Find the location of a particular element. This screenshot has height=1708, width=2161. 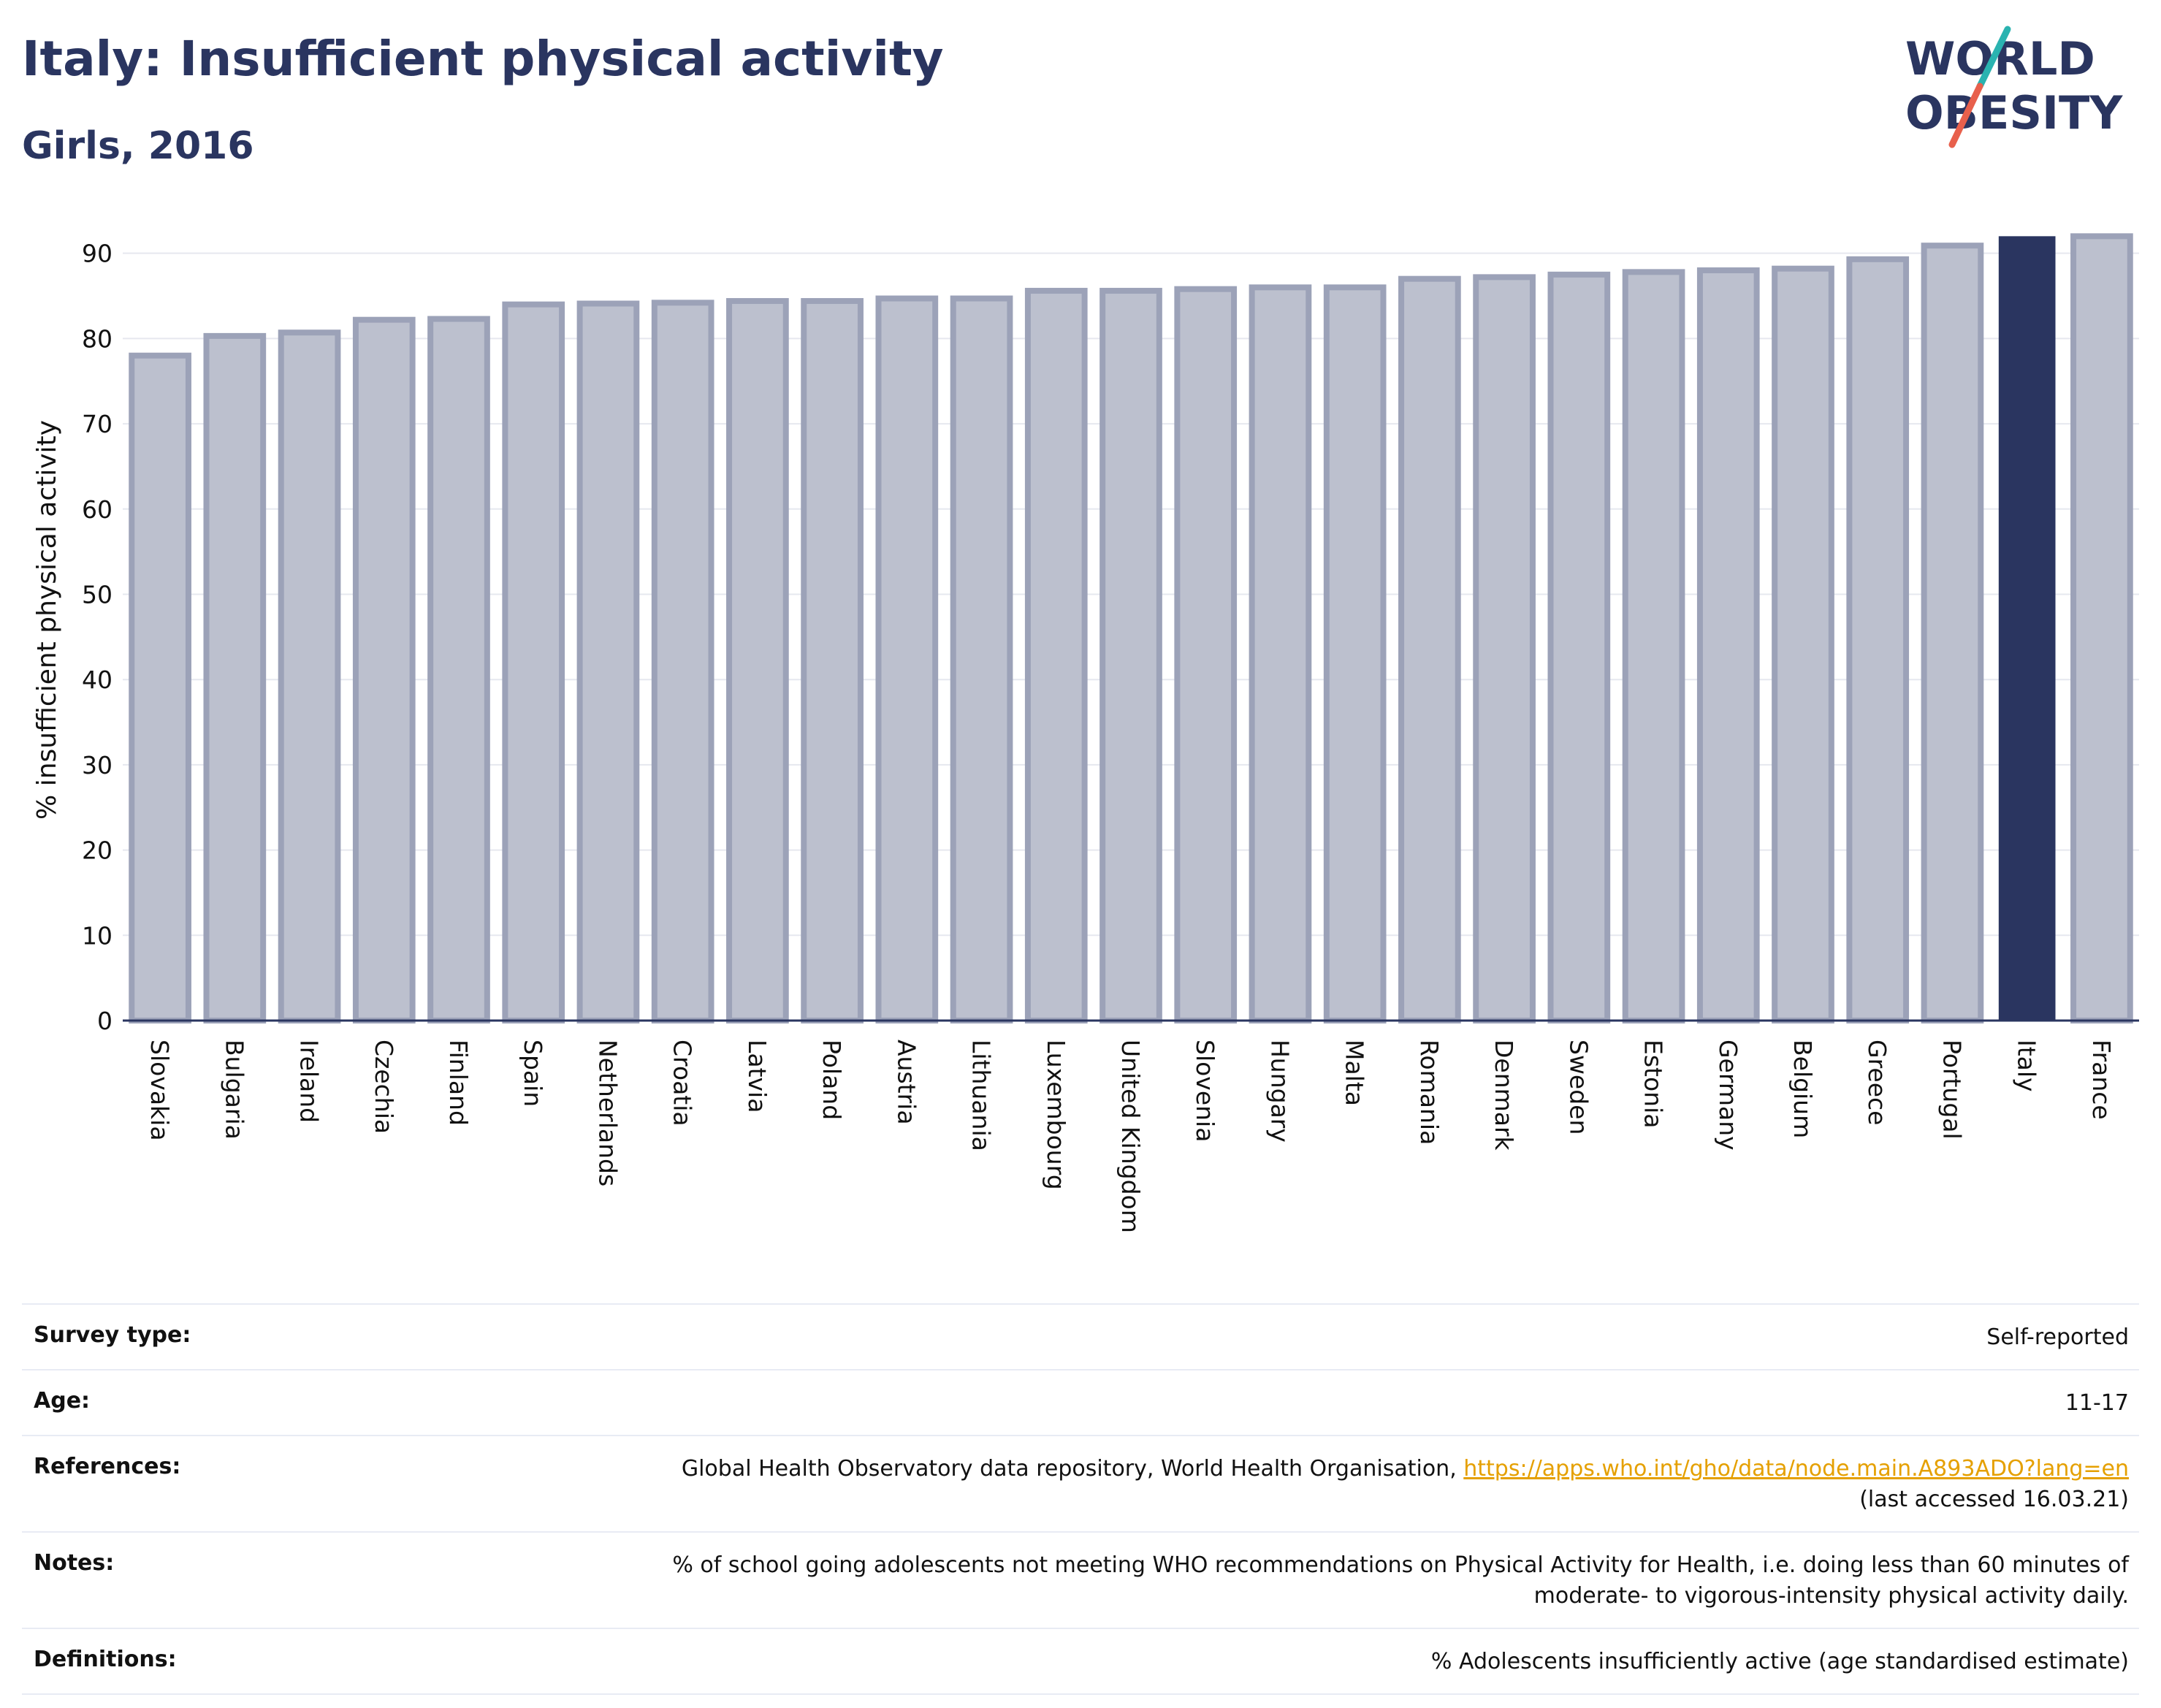

x-tick-label: Czechia is located at coordinates (384, 1087).